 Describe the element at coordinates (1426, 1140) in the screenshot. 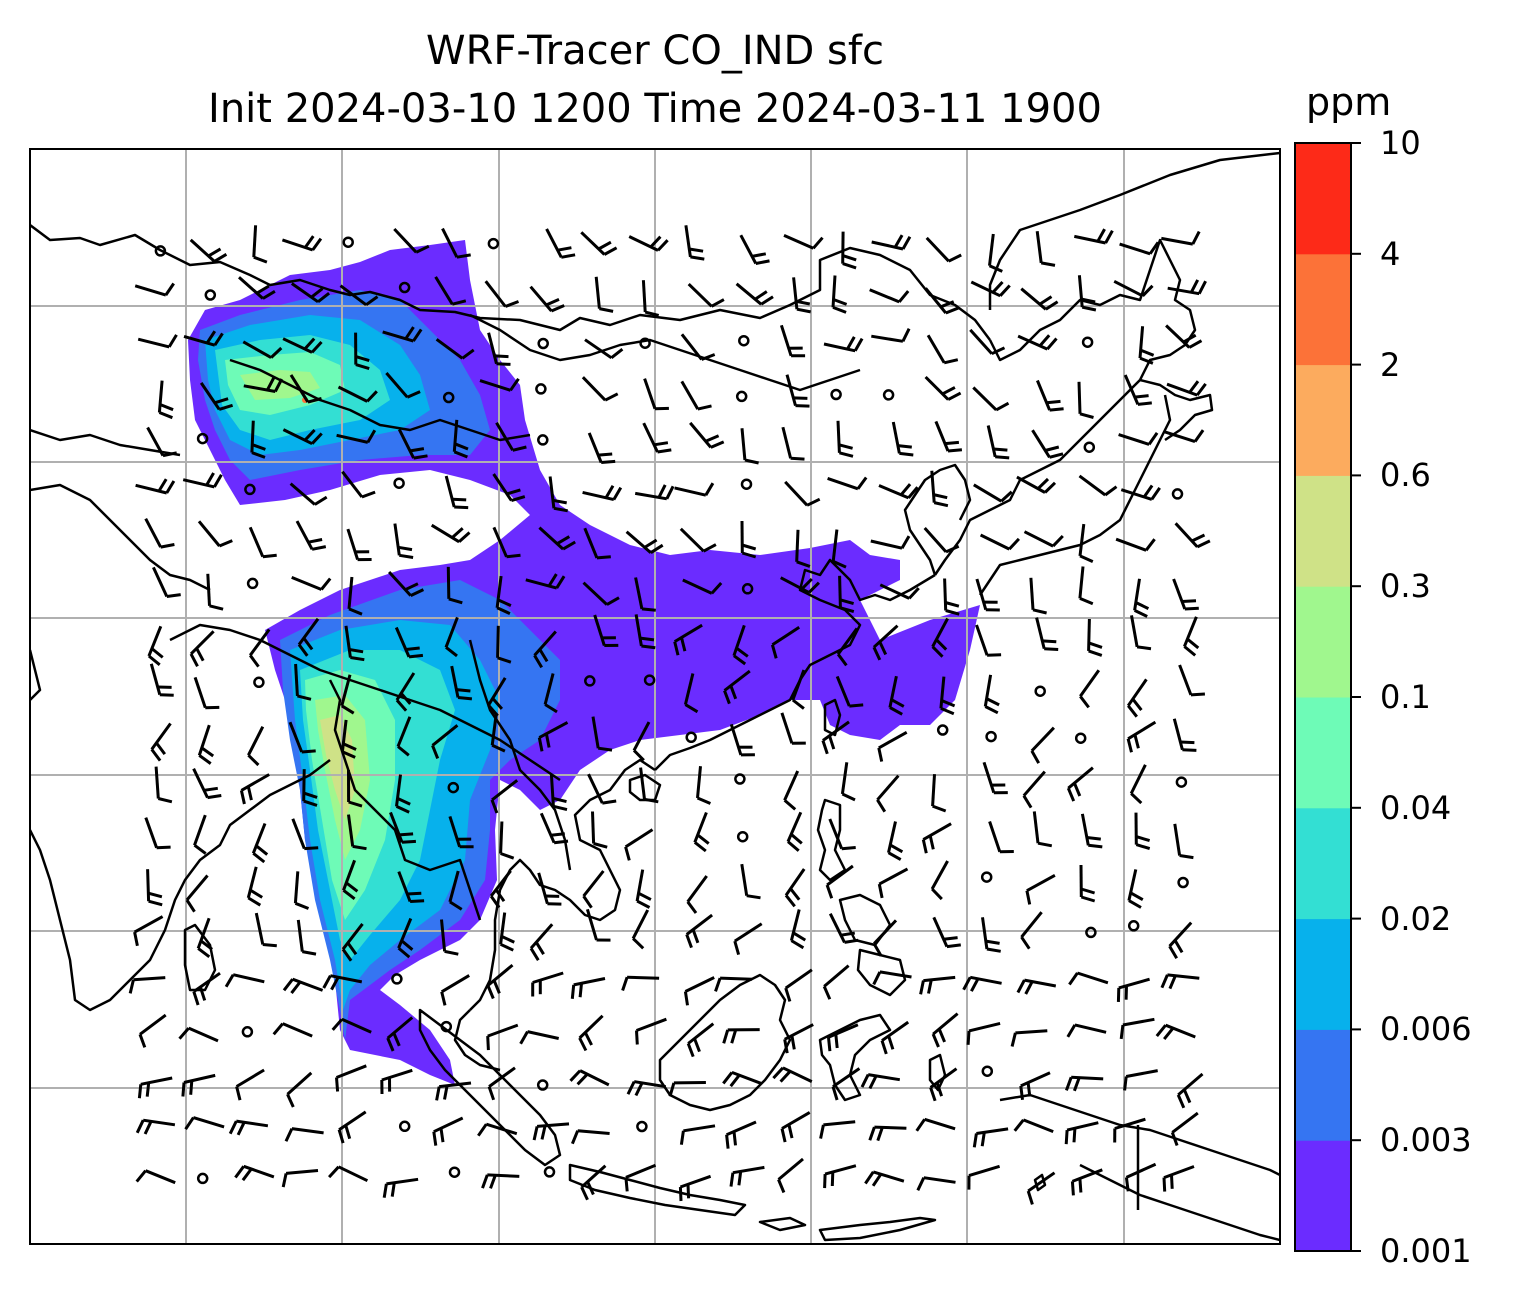

I see `colorbar-tick-label: 0.003` at that location.